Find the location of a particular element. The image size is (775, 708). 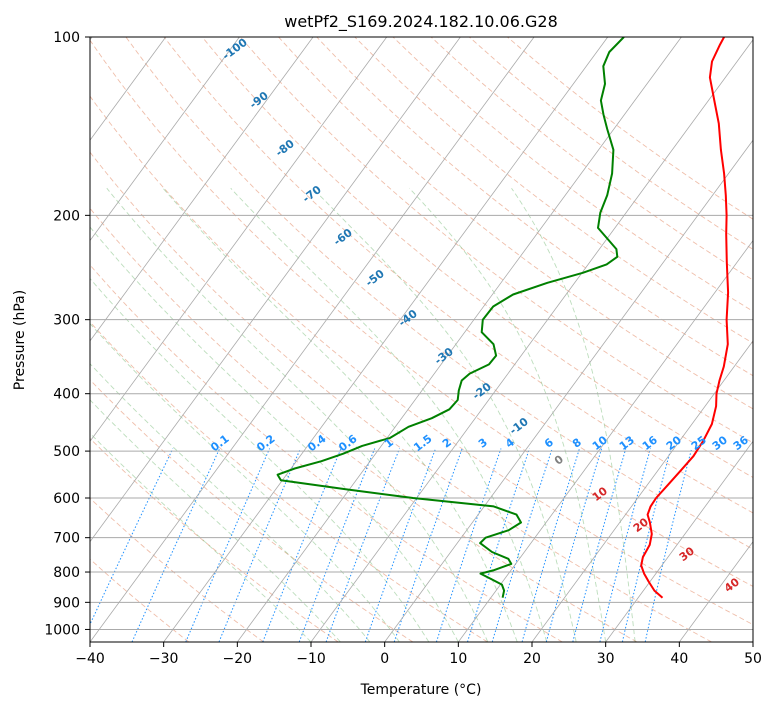

dry-adiabat-label: -90 is located at coordinates (259, 100).